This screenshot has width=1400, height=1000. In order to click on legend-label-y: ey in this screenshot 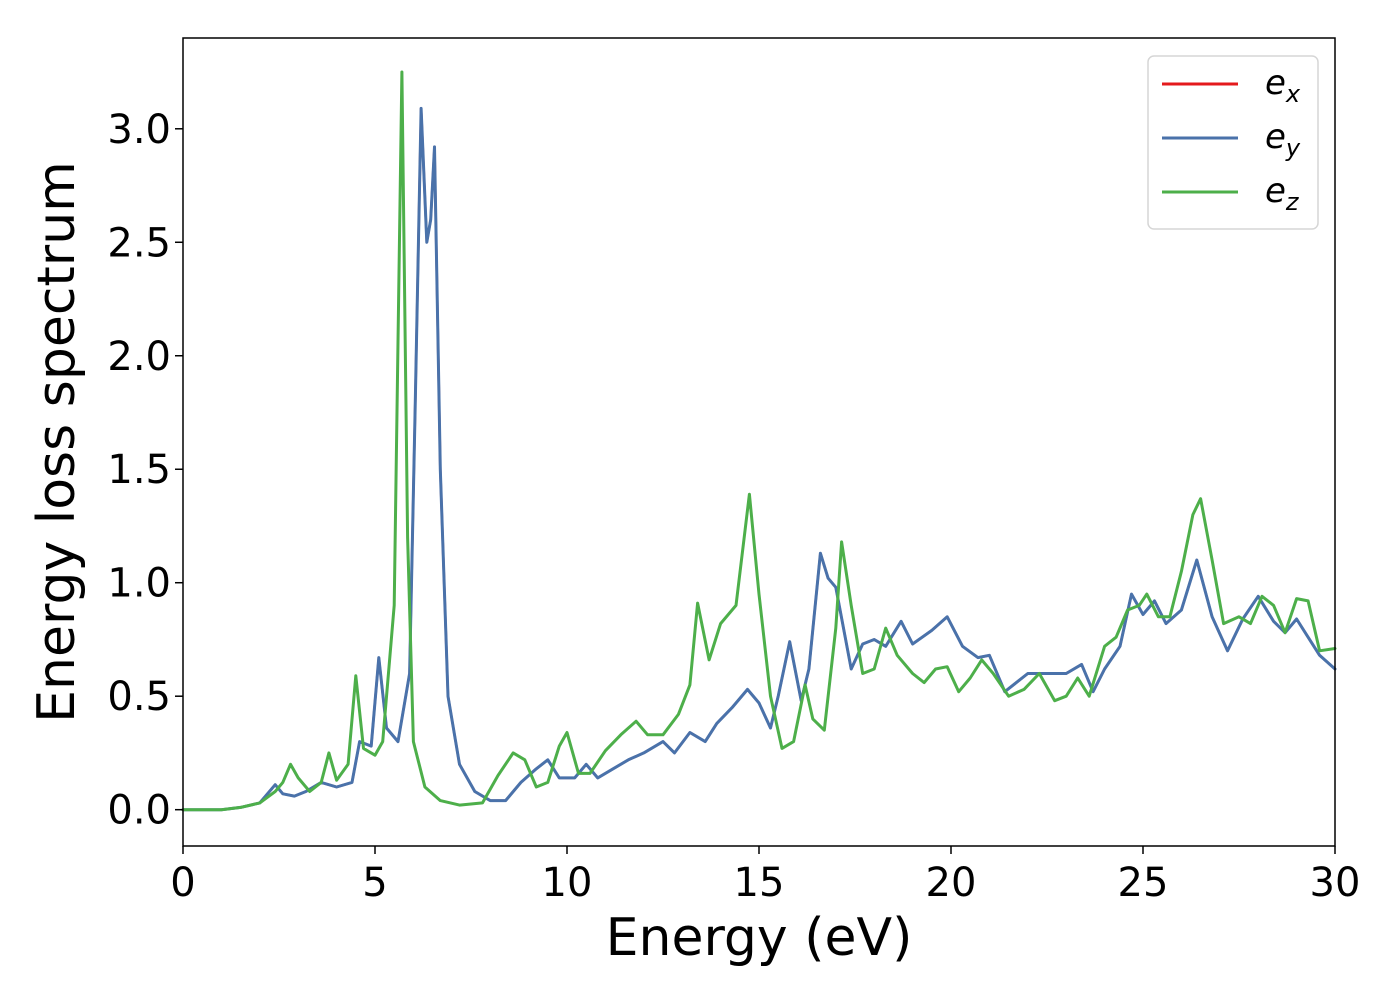, I will do `click(1283, 139)`.